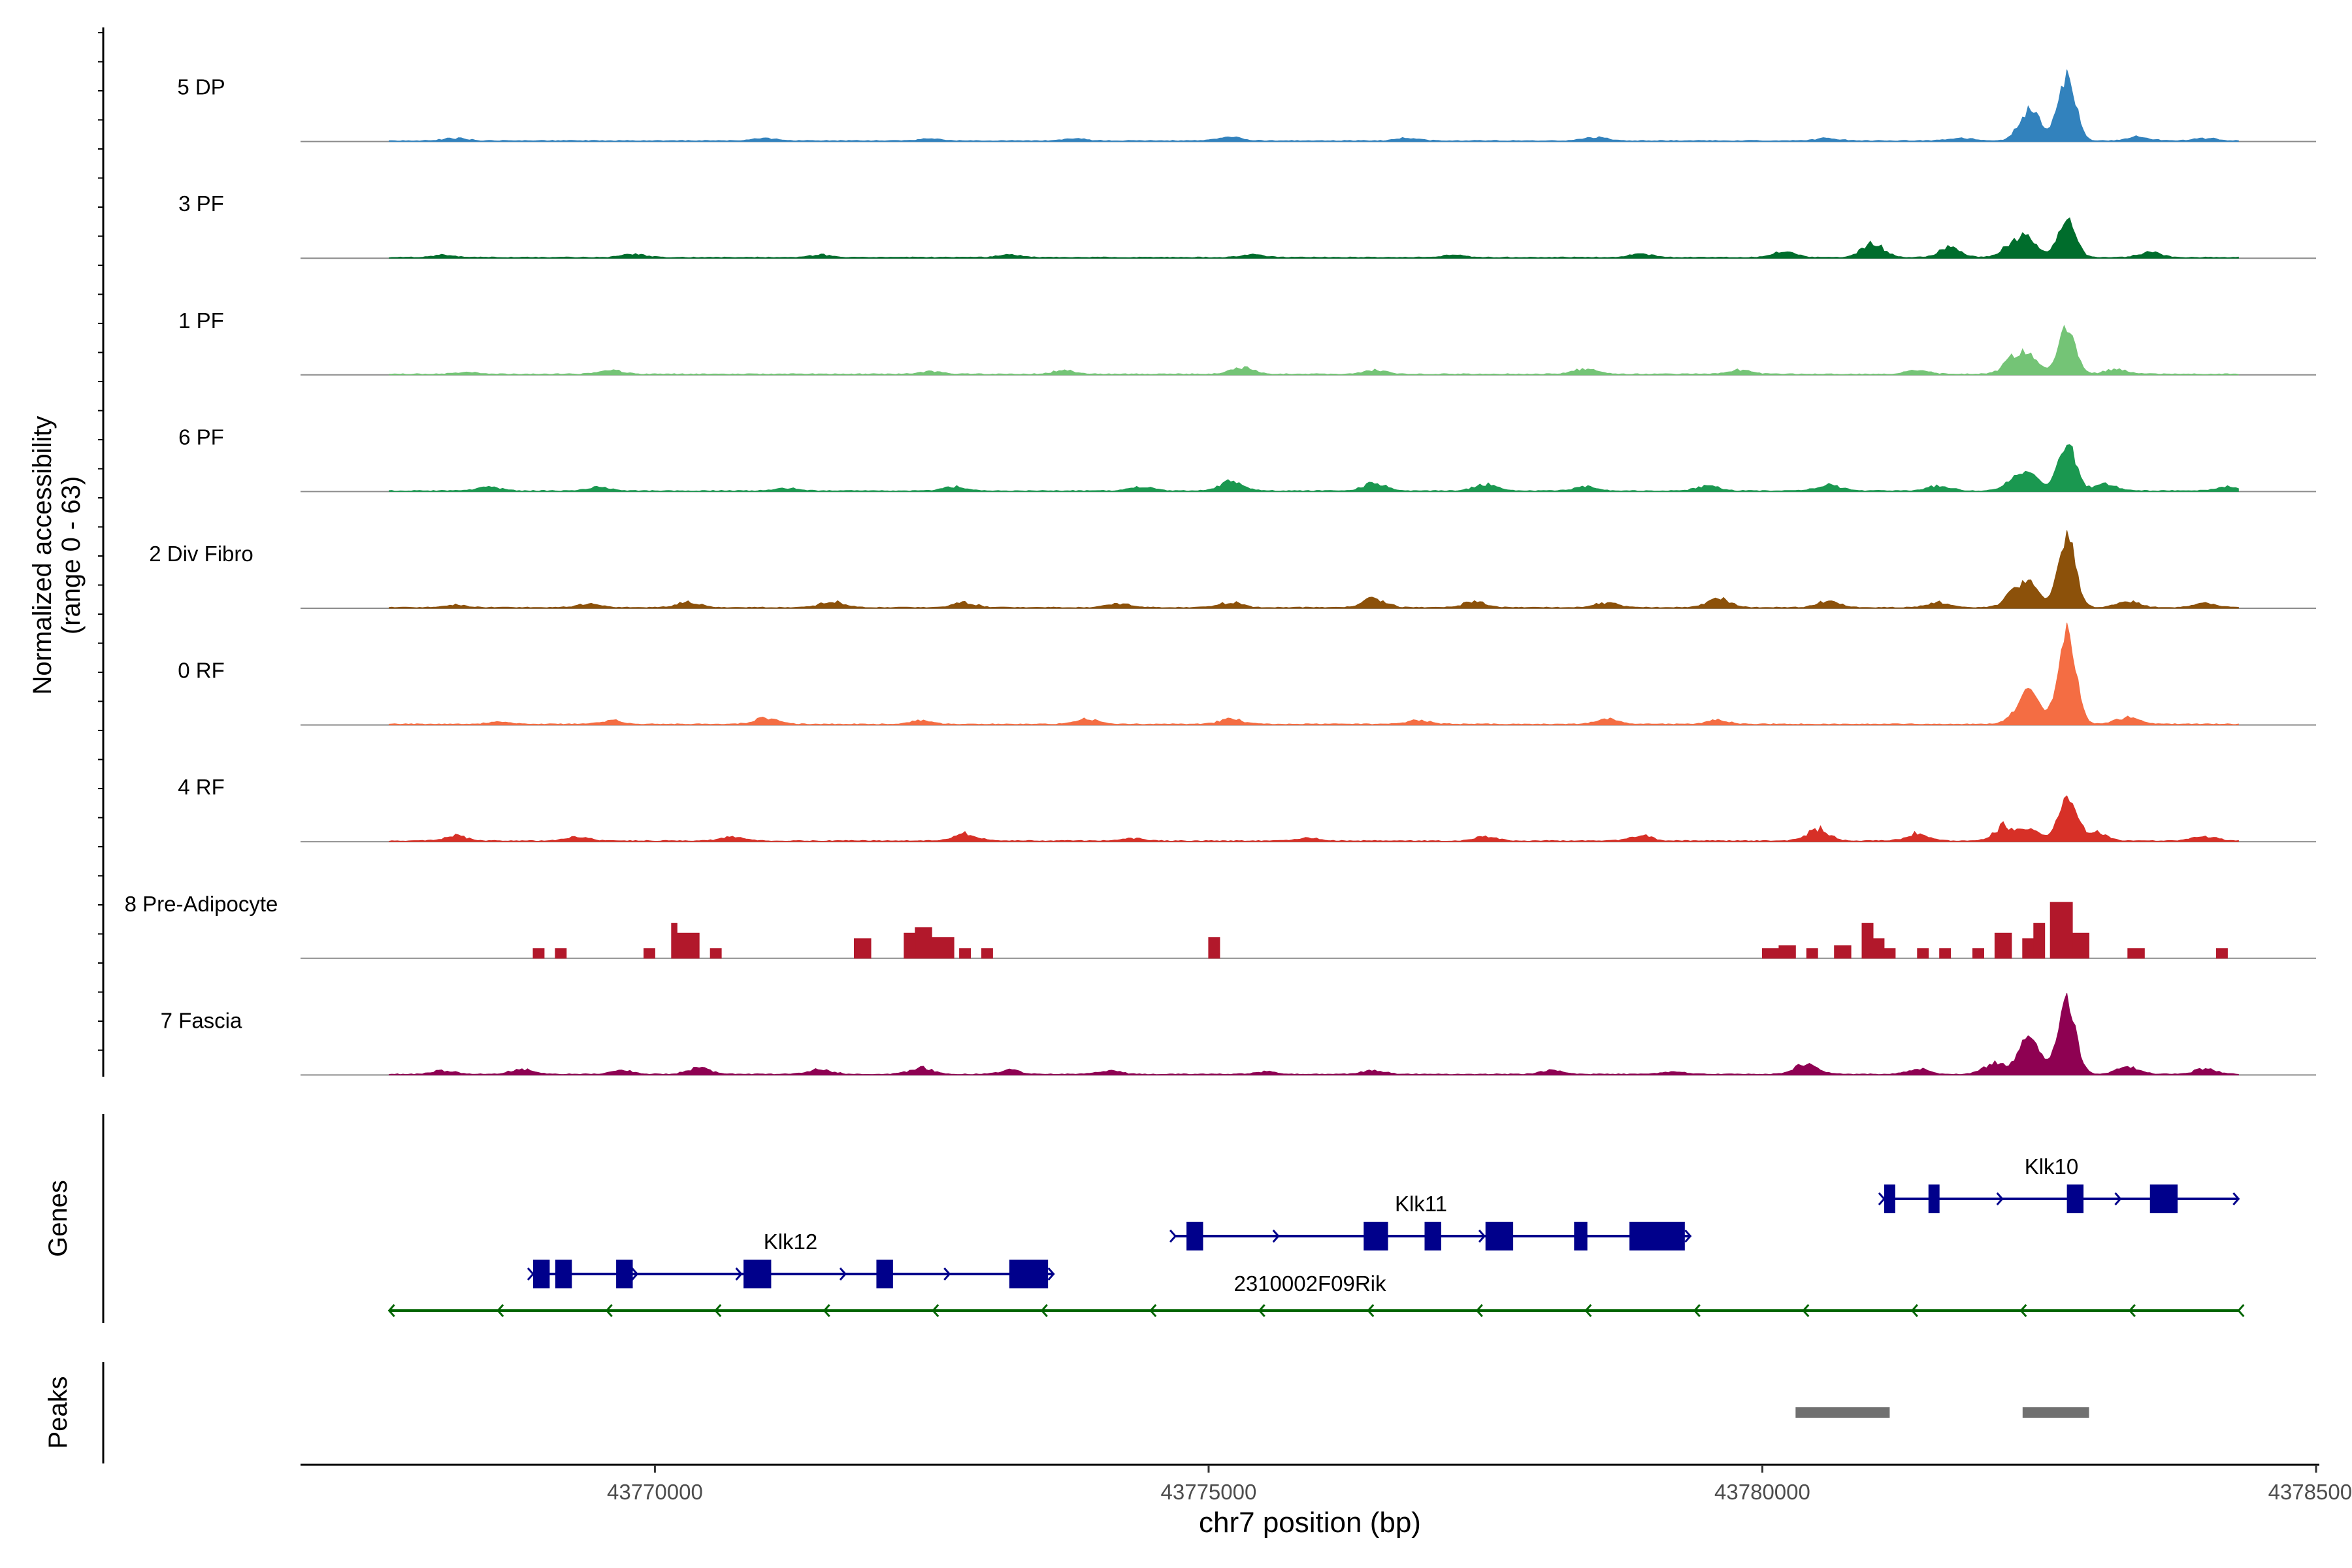  I want to click on coverage-track: 7 Fascia, so click(1238, 1034).